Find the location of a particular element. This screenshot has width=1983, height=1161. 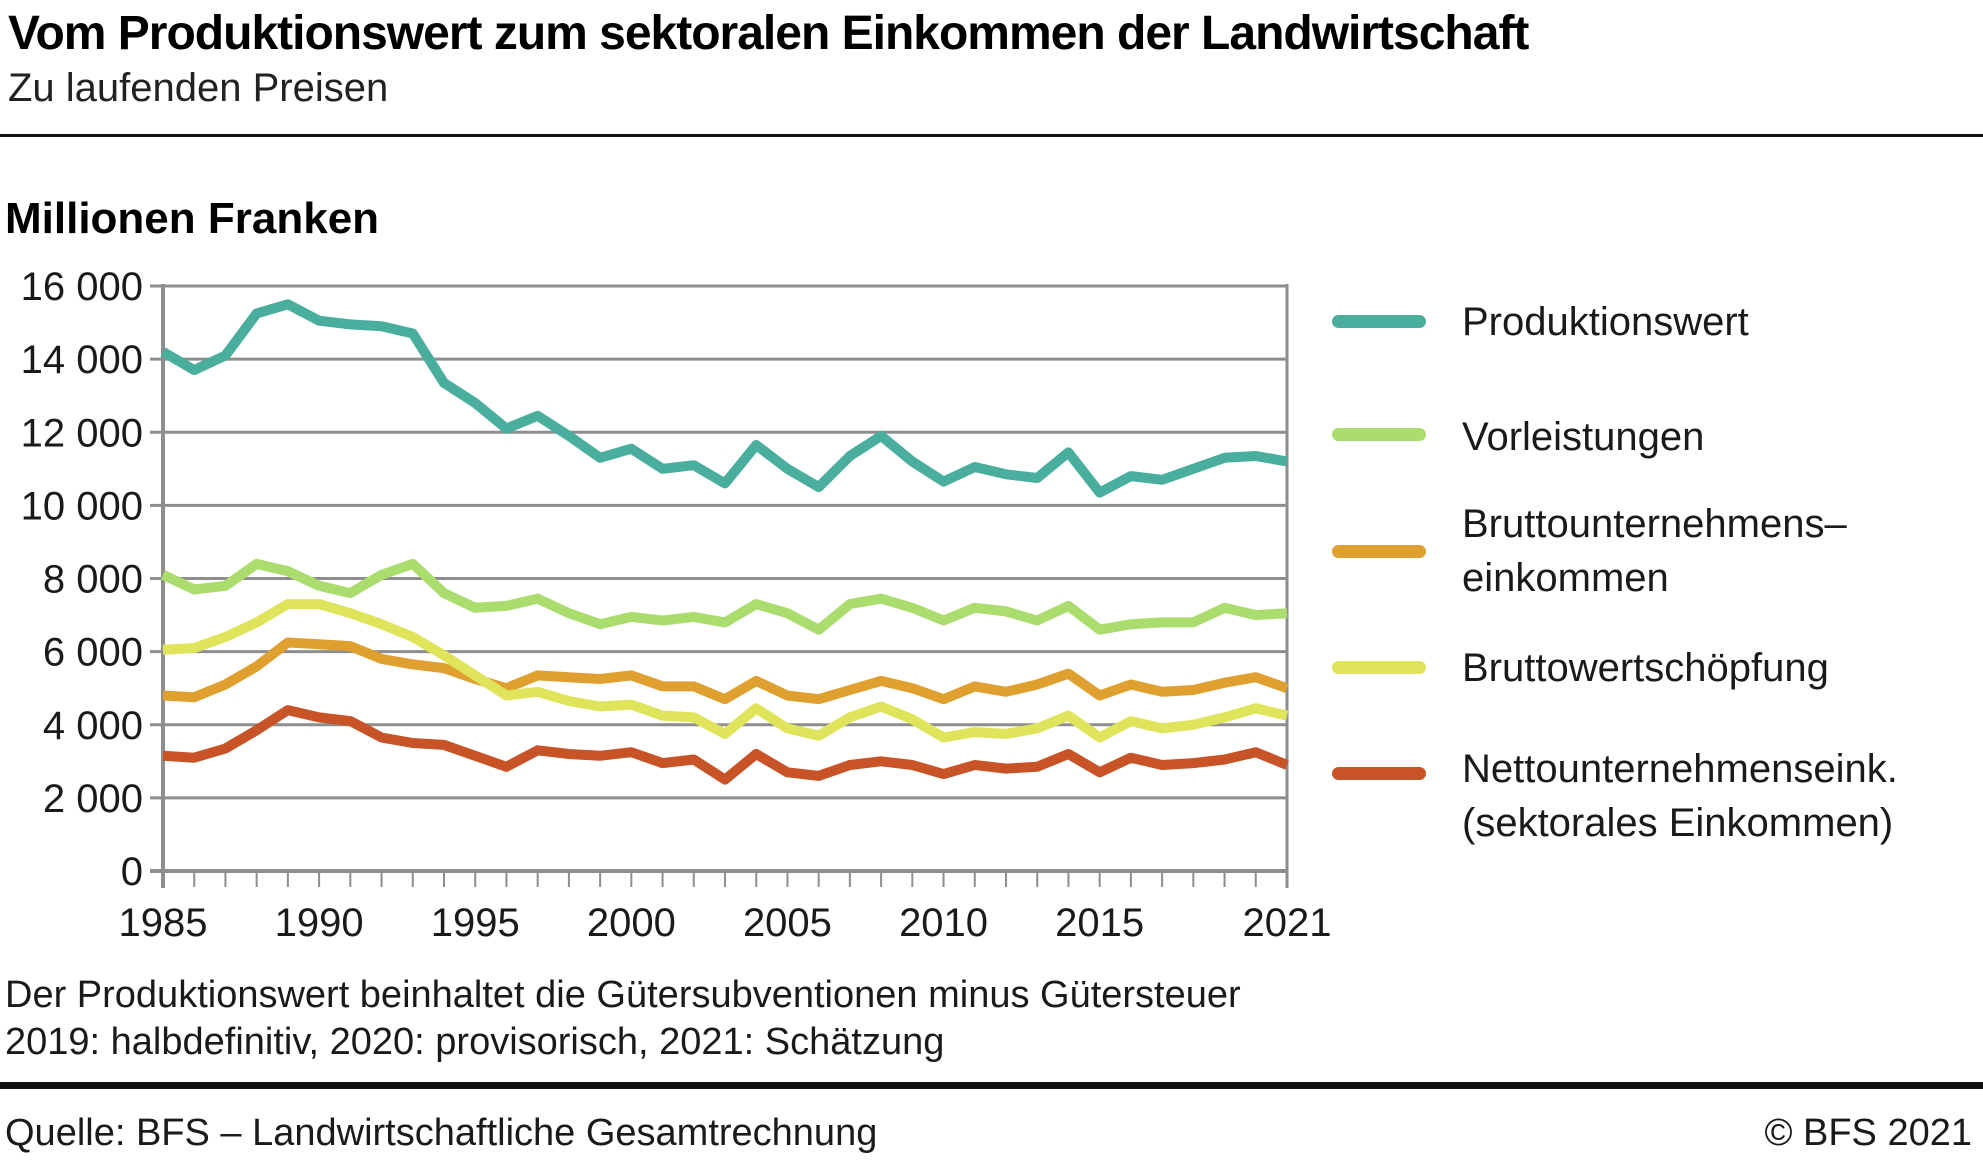

x-tick-label: 2010 is located at coordinates (943, 923).